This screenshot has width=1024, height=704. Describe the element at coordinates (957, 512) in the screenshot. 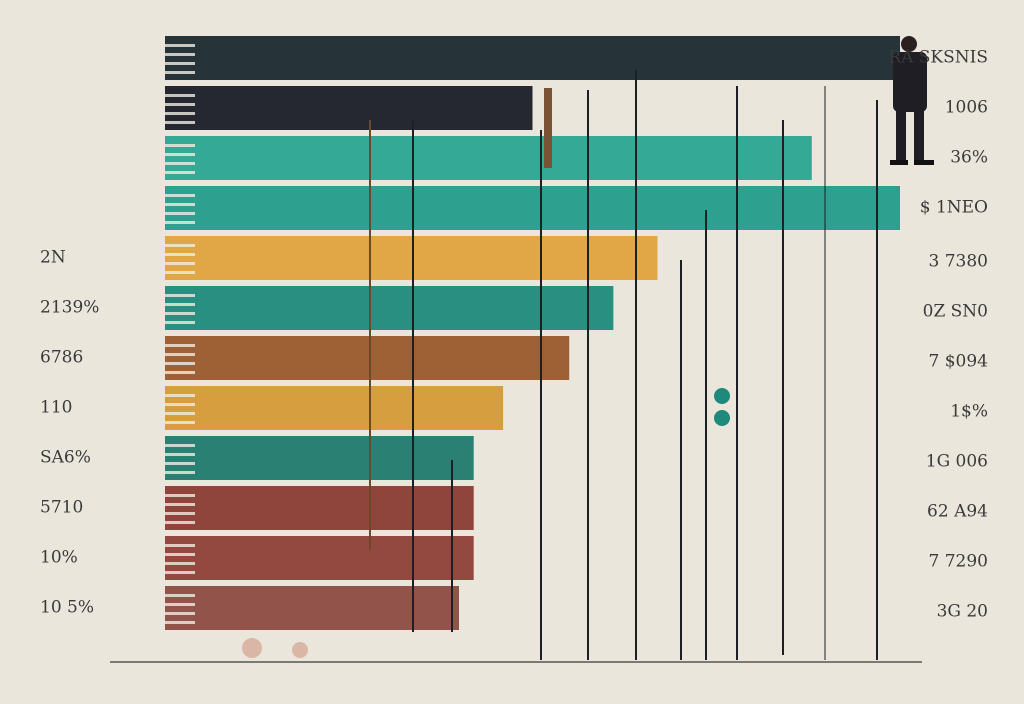

I see `annotation: 62 A94` at that location.